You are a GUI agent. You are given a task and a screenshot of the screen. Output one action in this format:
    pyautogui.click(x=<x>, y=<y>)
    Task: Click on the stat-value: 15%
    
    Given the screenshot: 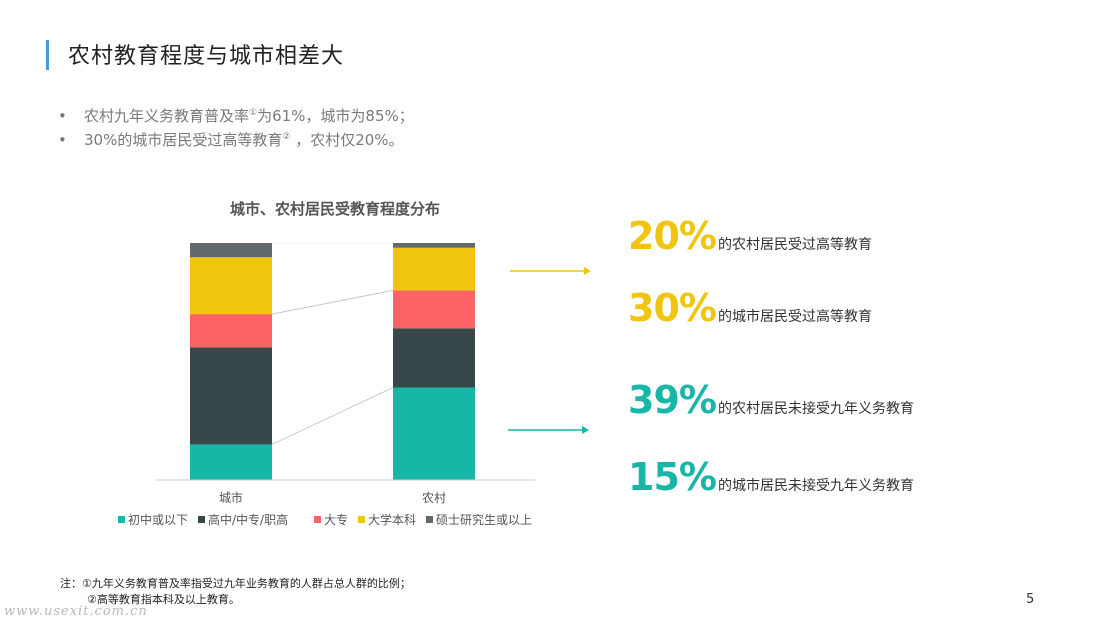 What is the action you would take?
    pyautogui.click(x=672, y=477)
    